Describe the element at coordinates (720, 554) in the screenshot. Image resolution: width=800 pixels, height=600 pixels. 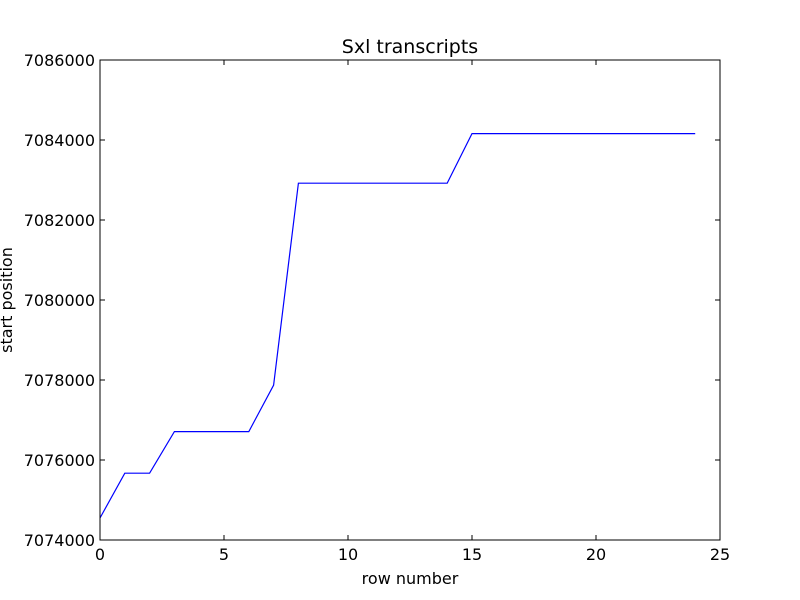
I see `x-tick-label: 25` at that location.